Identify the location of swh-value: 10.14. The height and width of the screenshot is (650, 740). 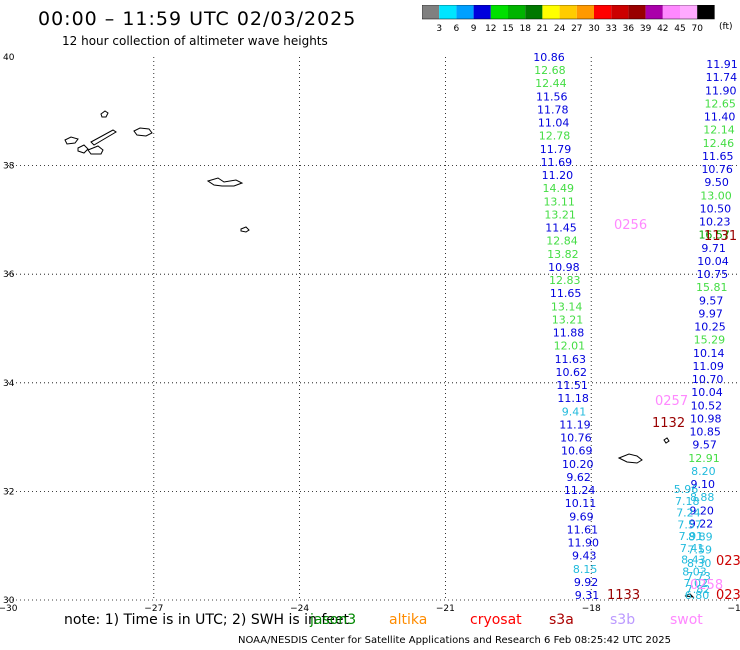
(709, 353).